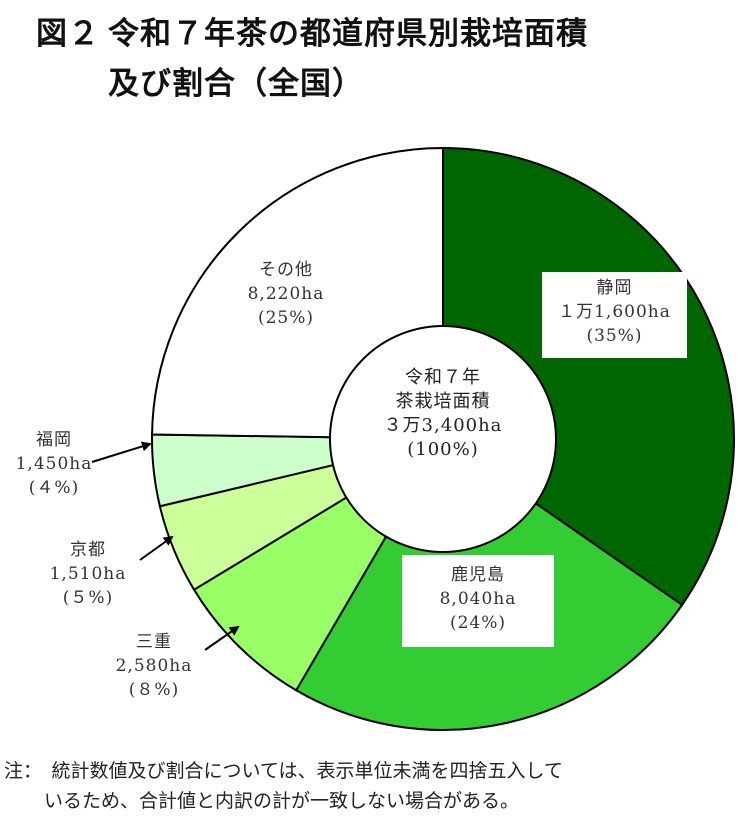 The width and height of the screenshot is (753, 826). Describe the element at coordinates (156, 548) in the screenshot. I see `kyoto-arrow` at that location.